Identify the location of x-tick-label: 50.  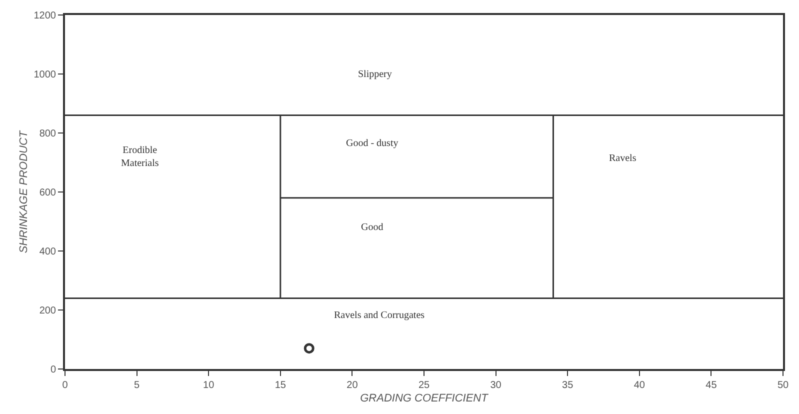
(783, 385).